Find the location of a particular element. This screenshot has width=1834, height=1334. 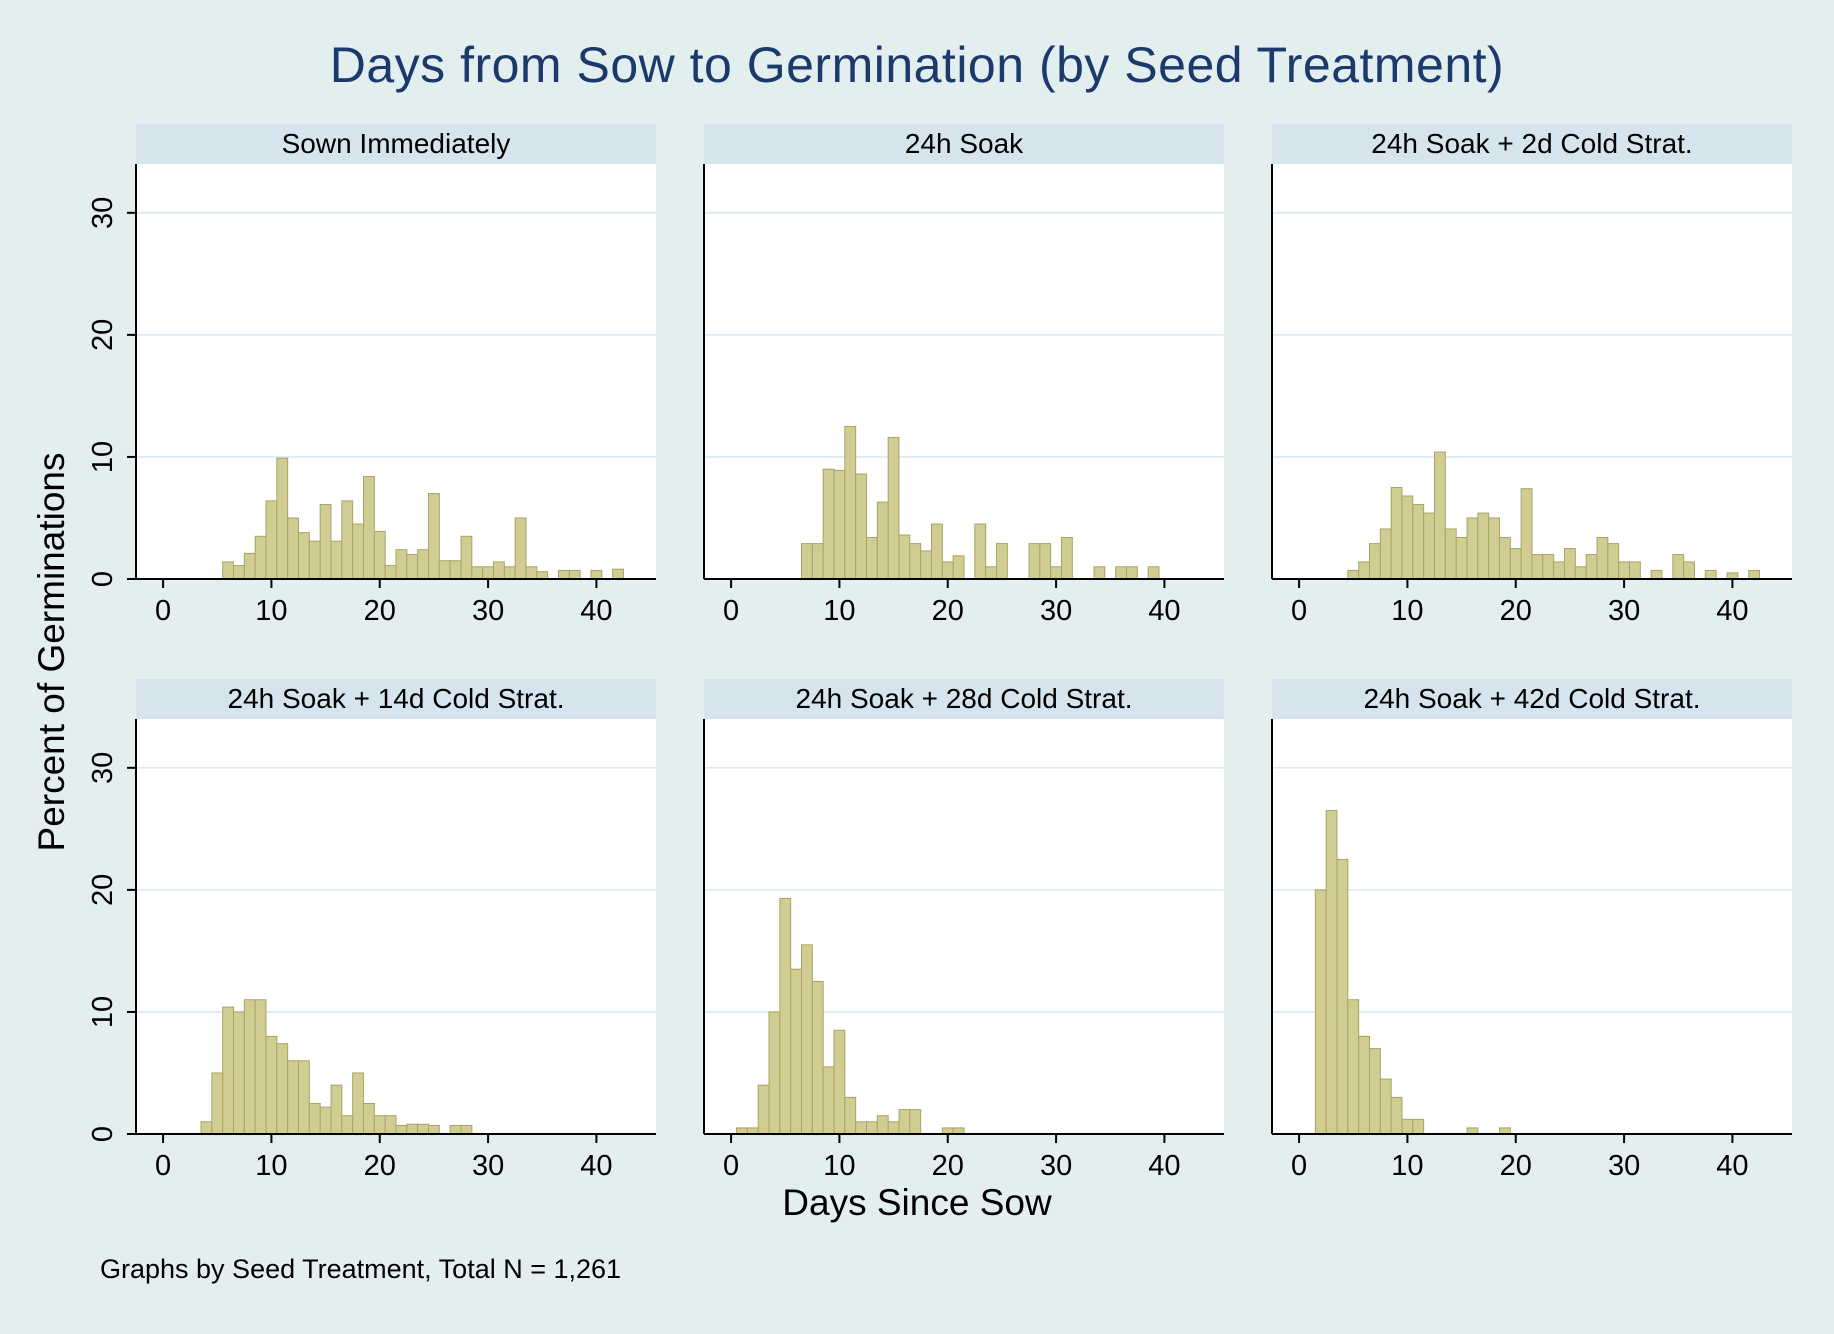

panel-title-banner: Sown Immediately is located at coordinates (396, 144).